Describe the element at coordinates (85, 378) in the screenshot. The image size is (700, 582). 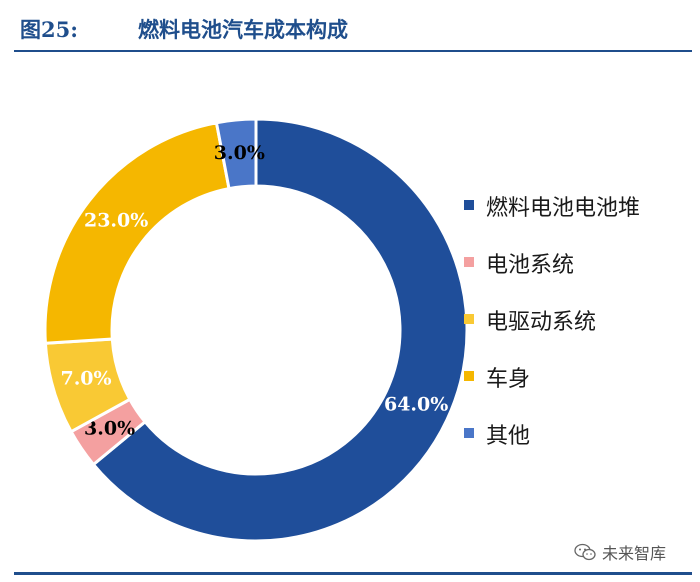
I see `slice-label-2: 7.0%` at that location.